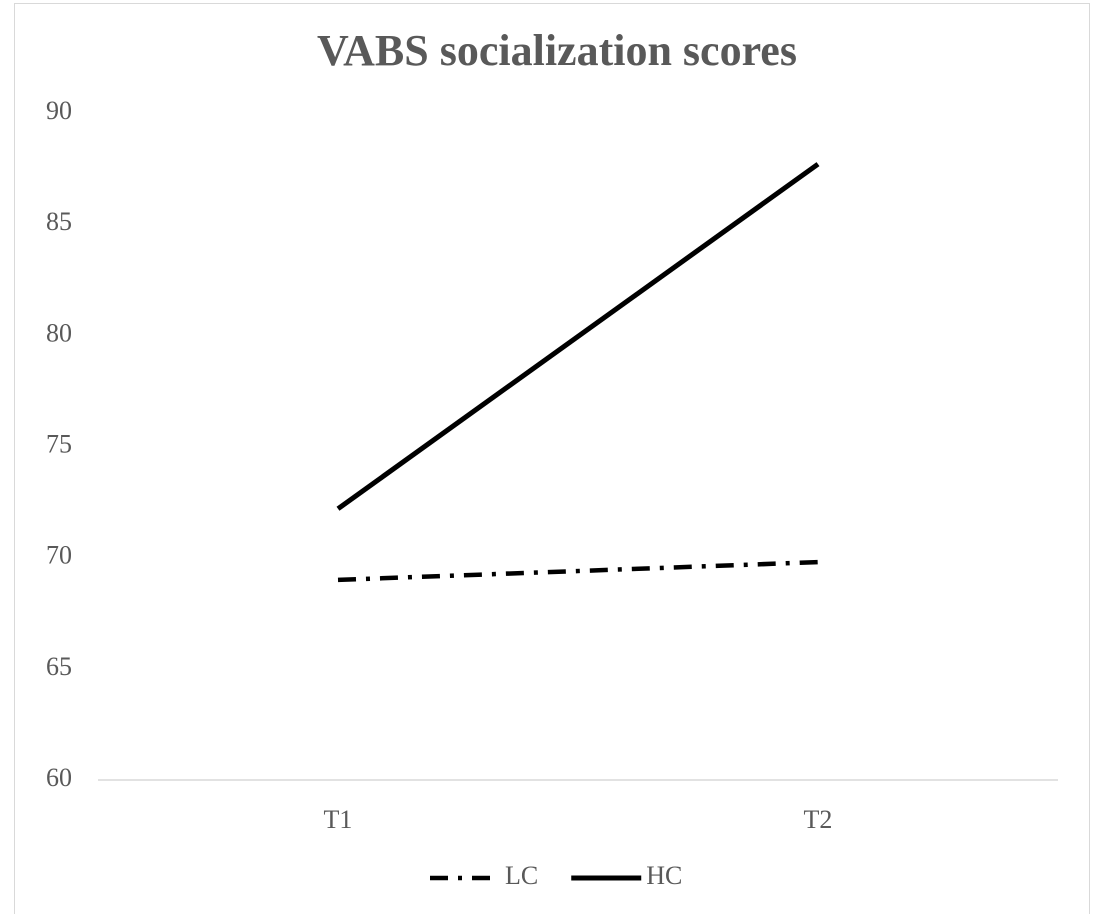  What do you see at coordinates (664, 875) in the screenshot?
I see `legend-label: HC` at bounding box center [664, 875].